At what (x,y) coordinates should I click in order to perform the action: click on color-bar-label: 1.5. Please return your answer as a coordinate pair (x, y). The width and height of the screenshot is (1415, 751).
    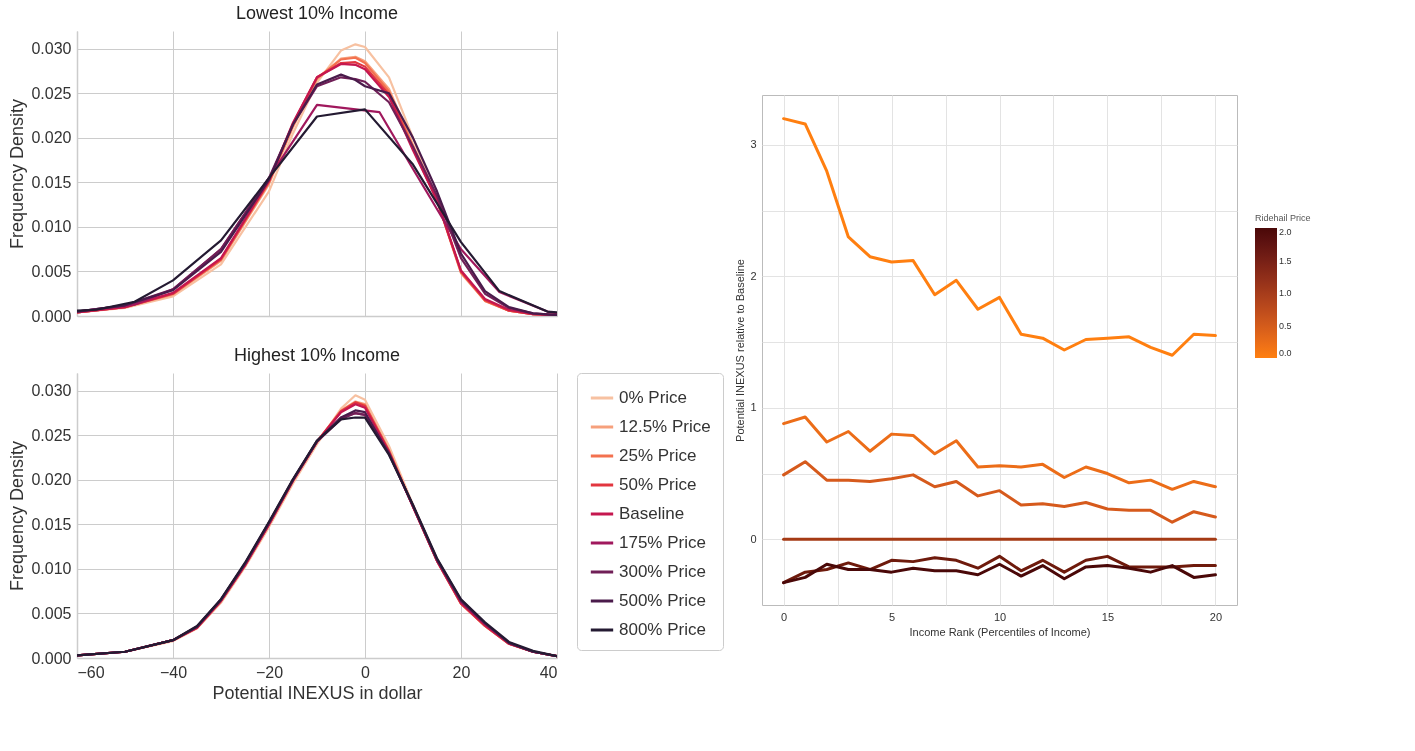
    Looking at the image, I should click on (1285, 260).